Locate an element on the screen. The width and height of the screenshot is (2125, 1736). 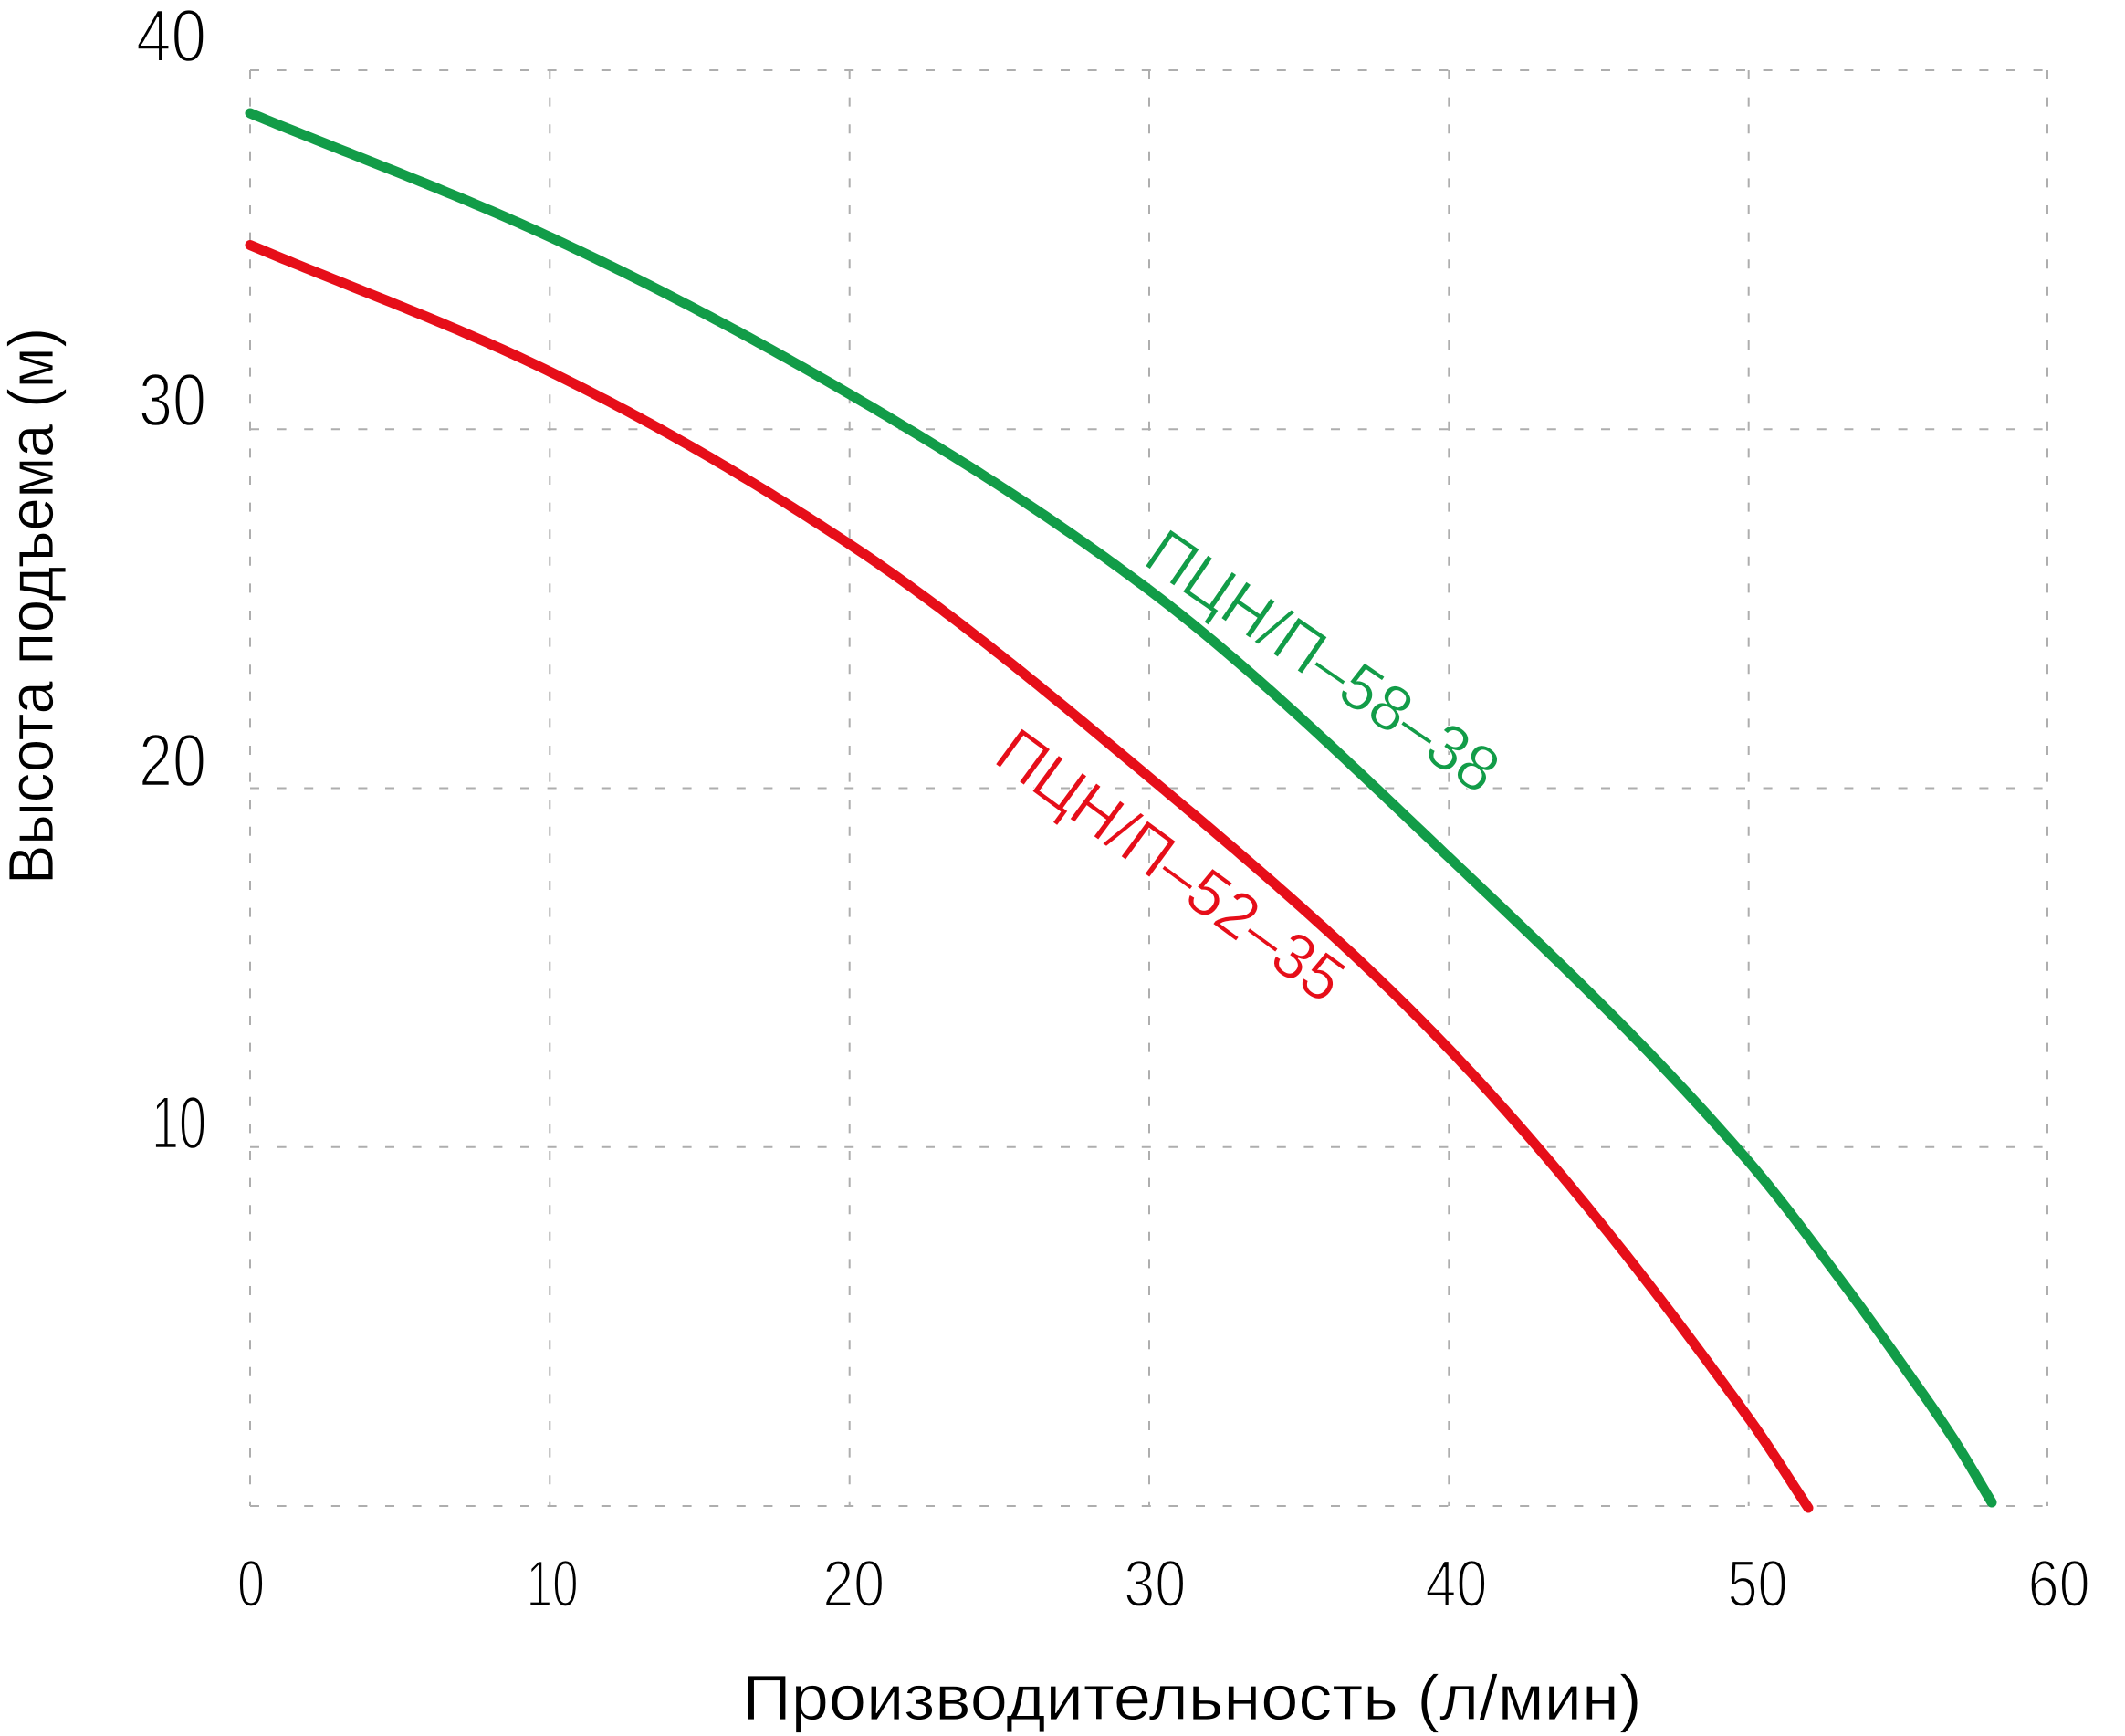
svg-text: 0 is located at coordinates (251, 1584).